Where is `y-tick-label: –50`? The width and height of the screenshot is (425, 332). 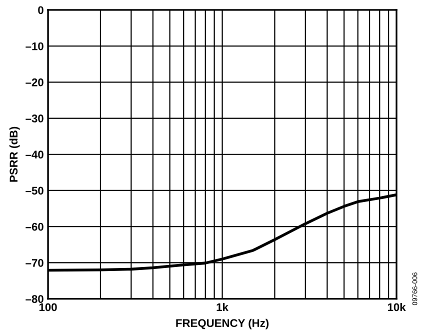 y-tick-label: –50 is located at coordinates (35, 190).